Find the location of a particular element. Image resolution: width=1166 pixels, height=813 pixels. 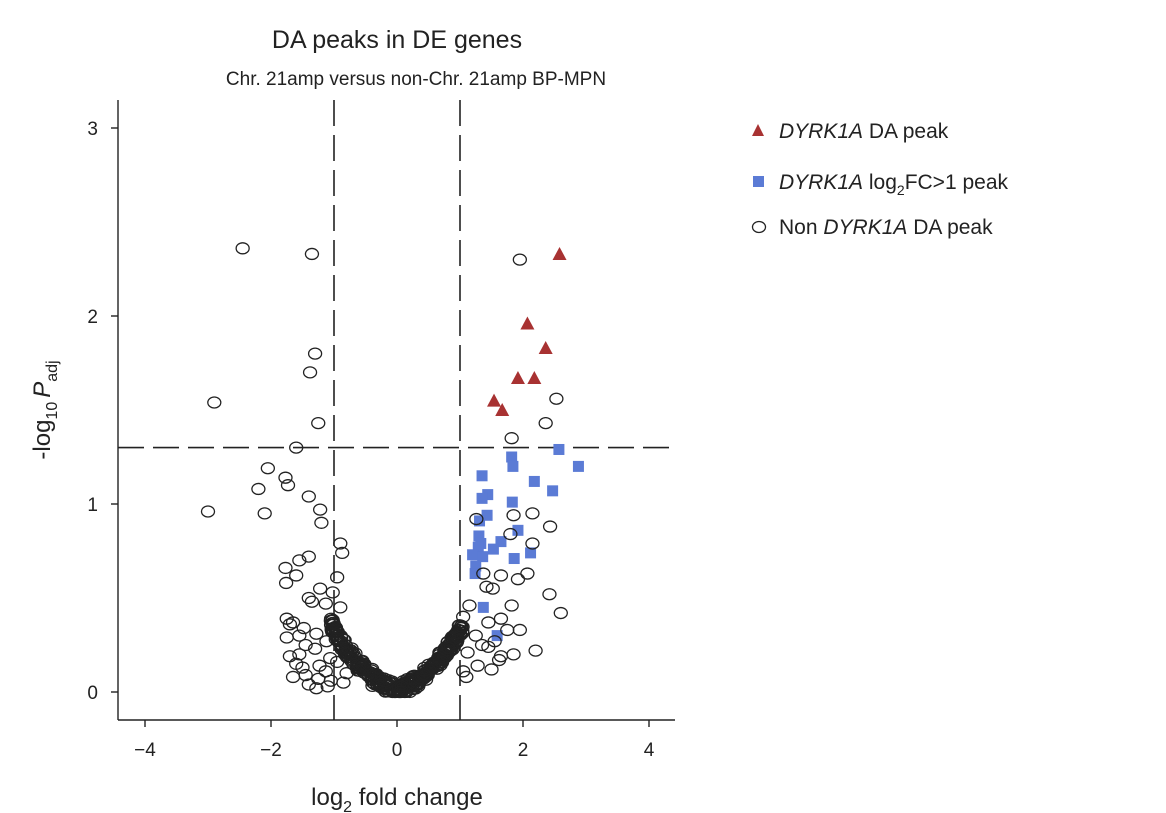

x-axis-label: log2 fold change is located at coordinates (397, 798).